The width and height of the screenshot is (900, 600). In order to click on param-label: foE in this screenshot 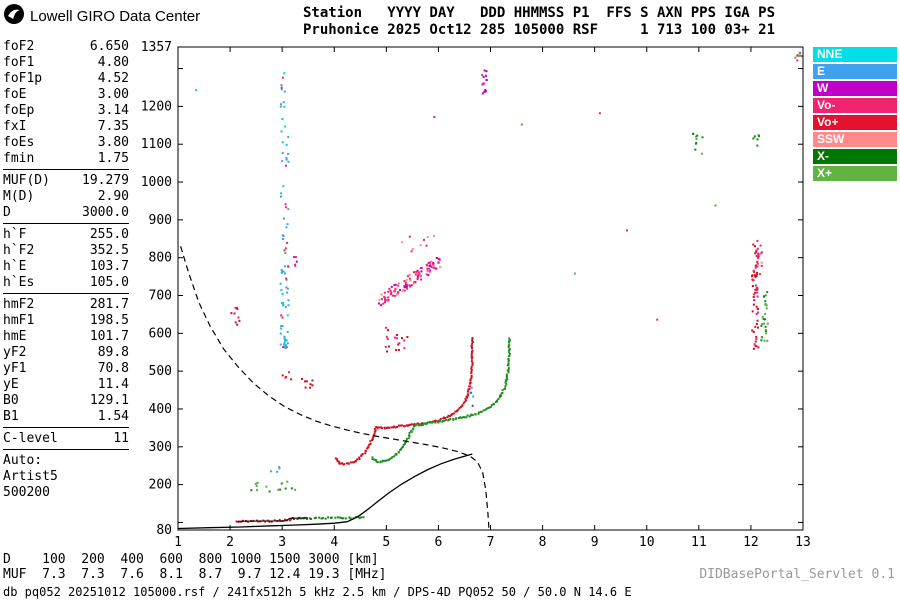, I will do `click(15, 94)`.